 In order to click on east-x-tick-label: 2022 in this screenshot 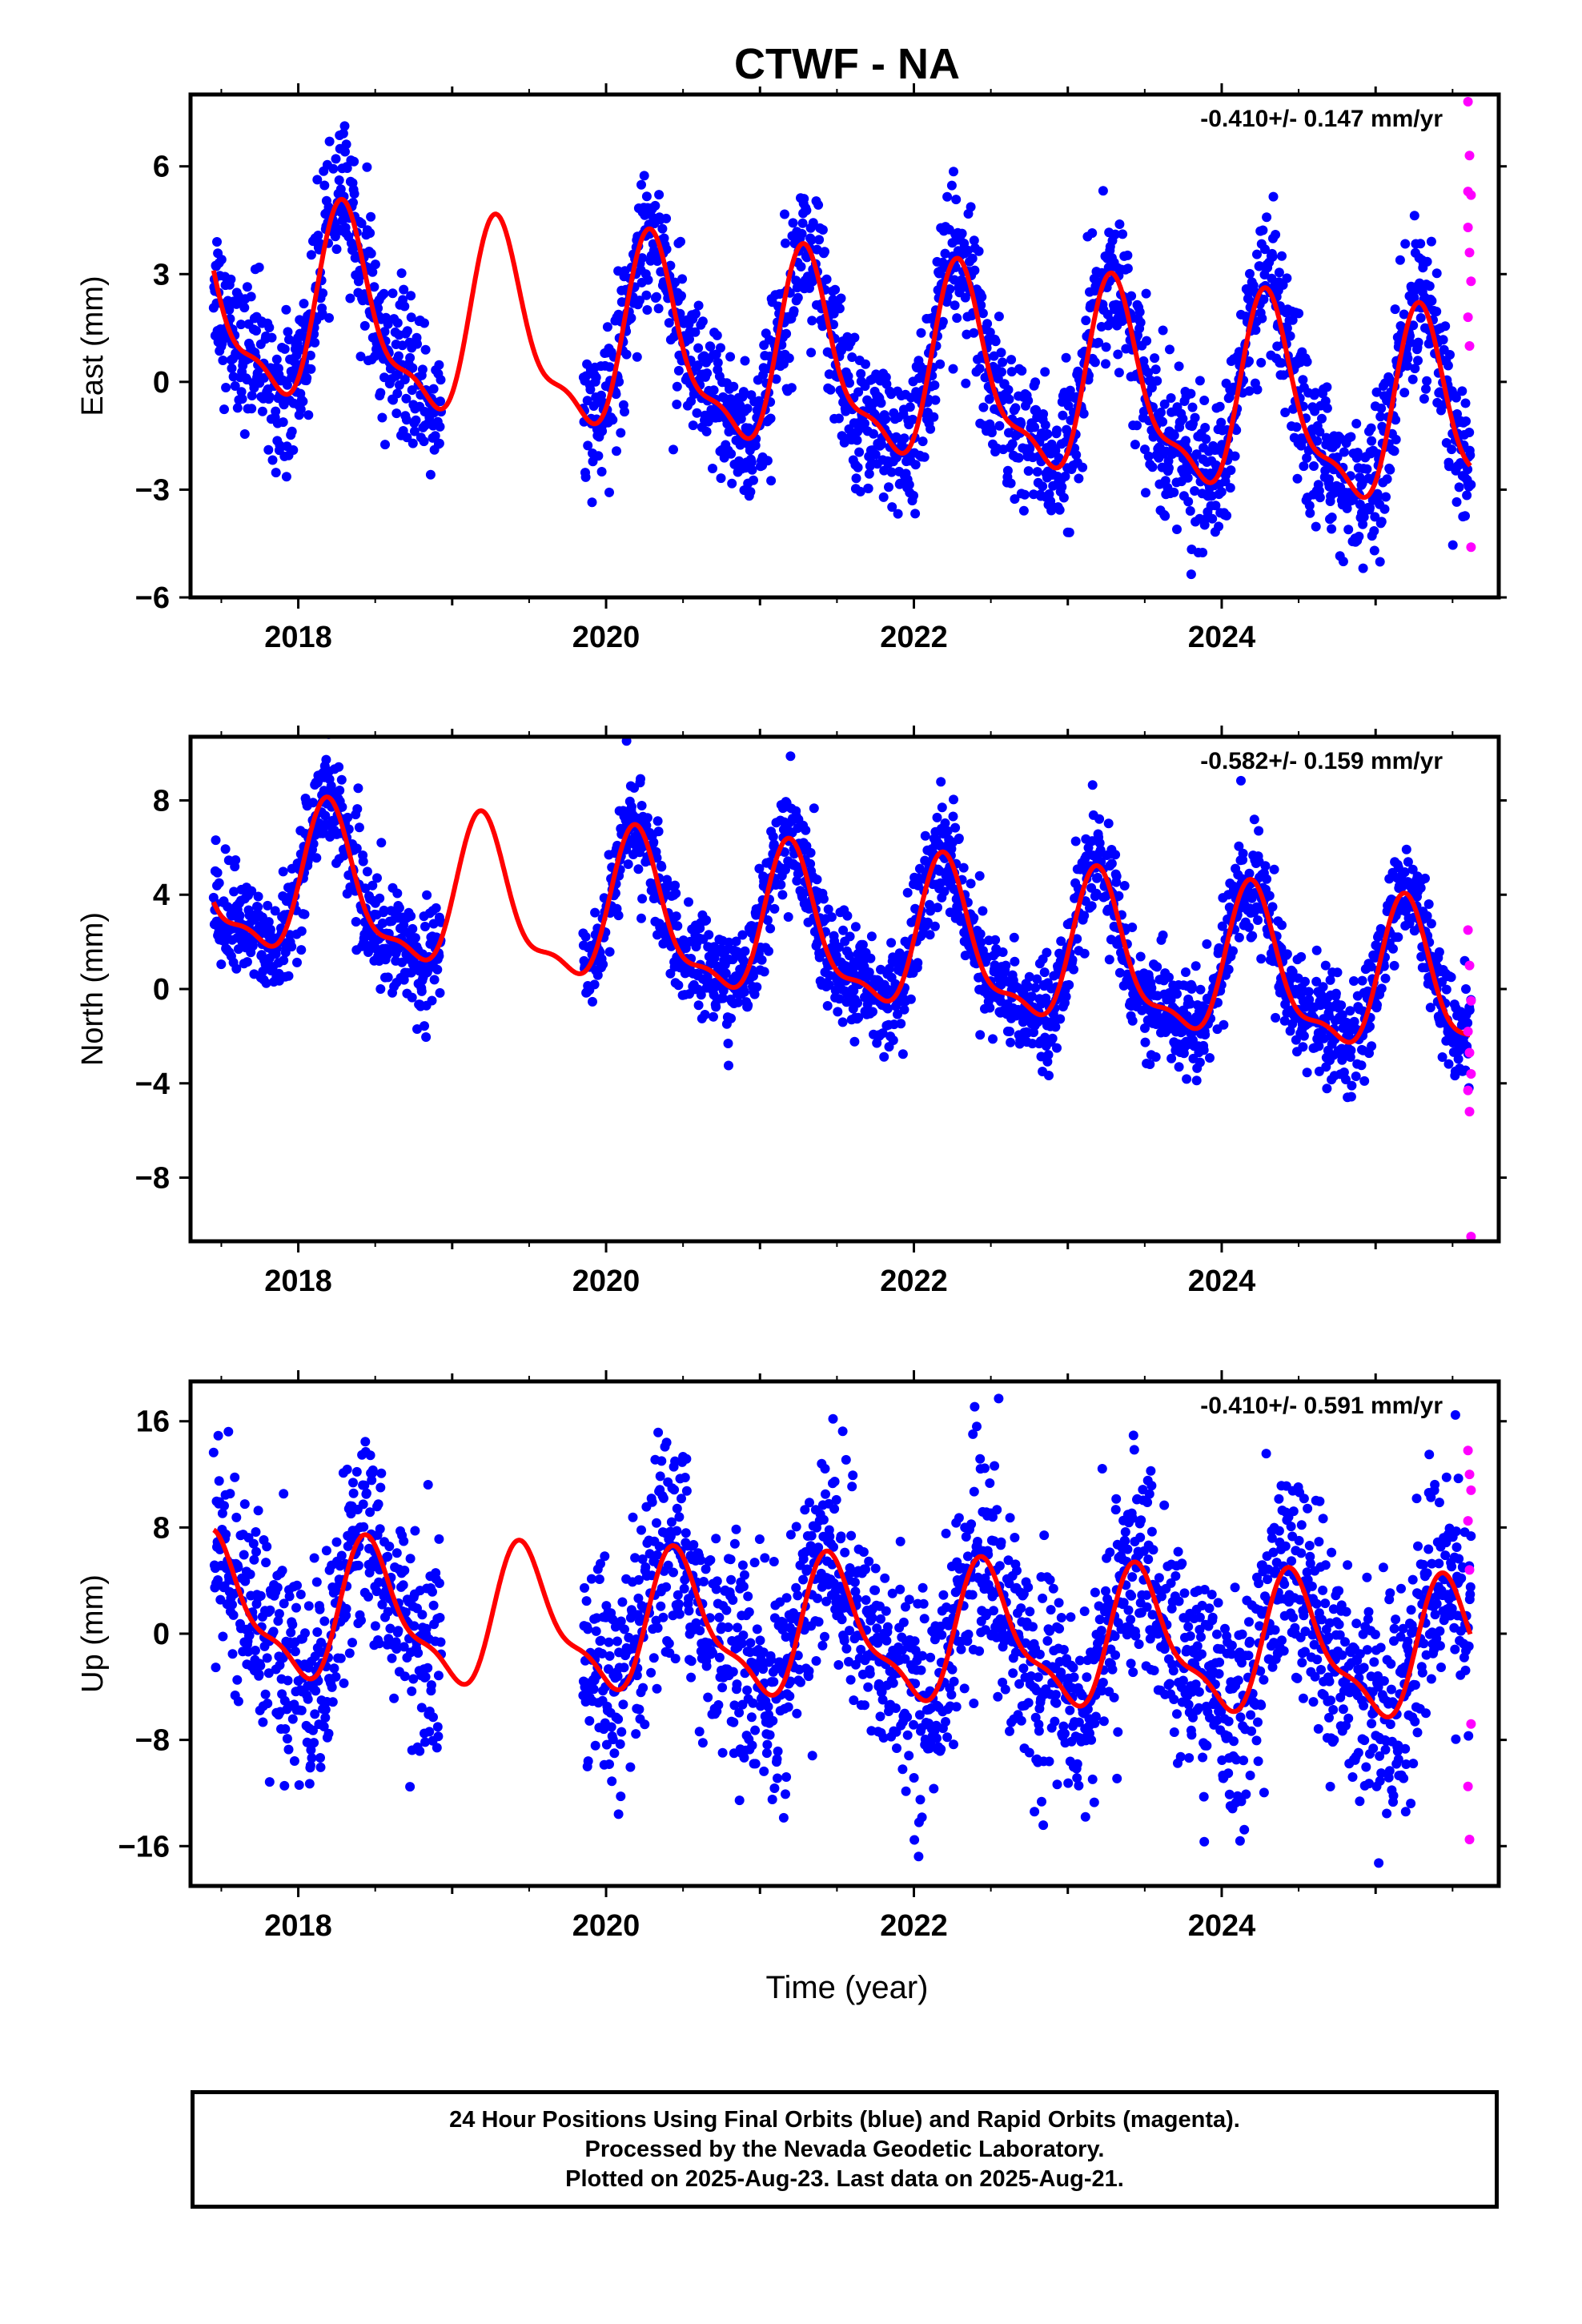, I will do `click(914, 637)`.